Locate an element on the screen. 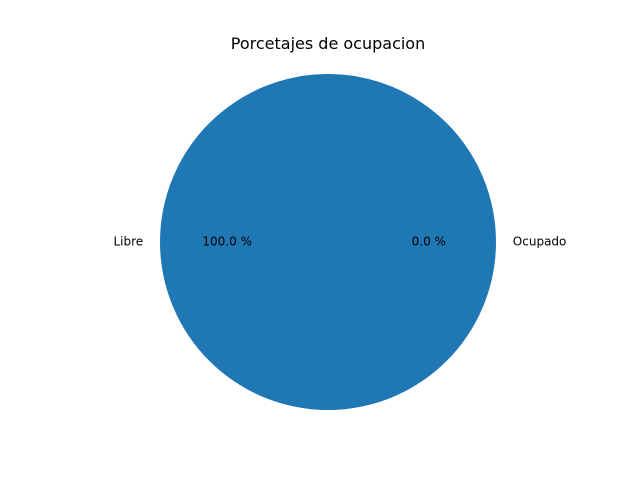 The width and height of the screenshot is (640, 480). slice-pct-libre: 100.0 % is located at coordinates (227, 242).